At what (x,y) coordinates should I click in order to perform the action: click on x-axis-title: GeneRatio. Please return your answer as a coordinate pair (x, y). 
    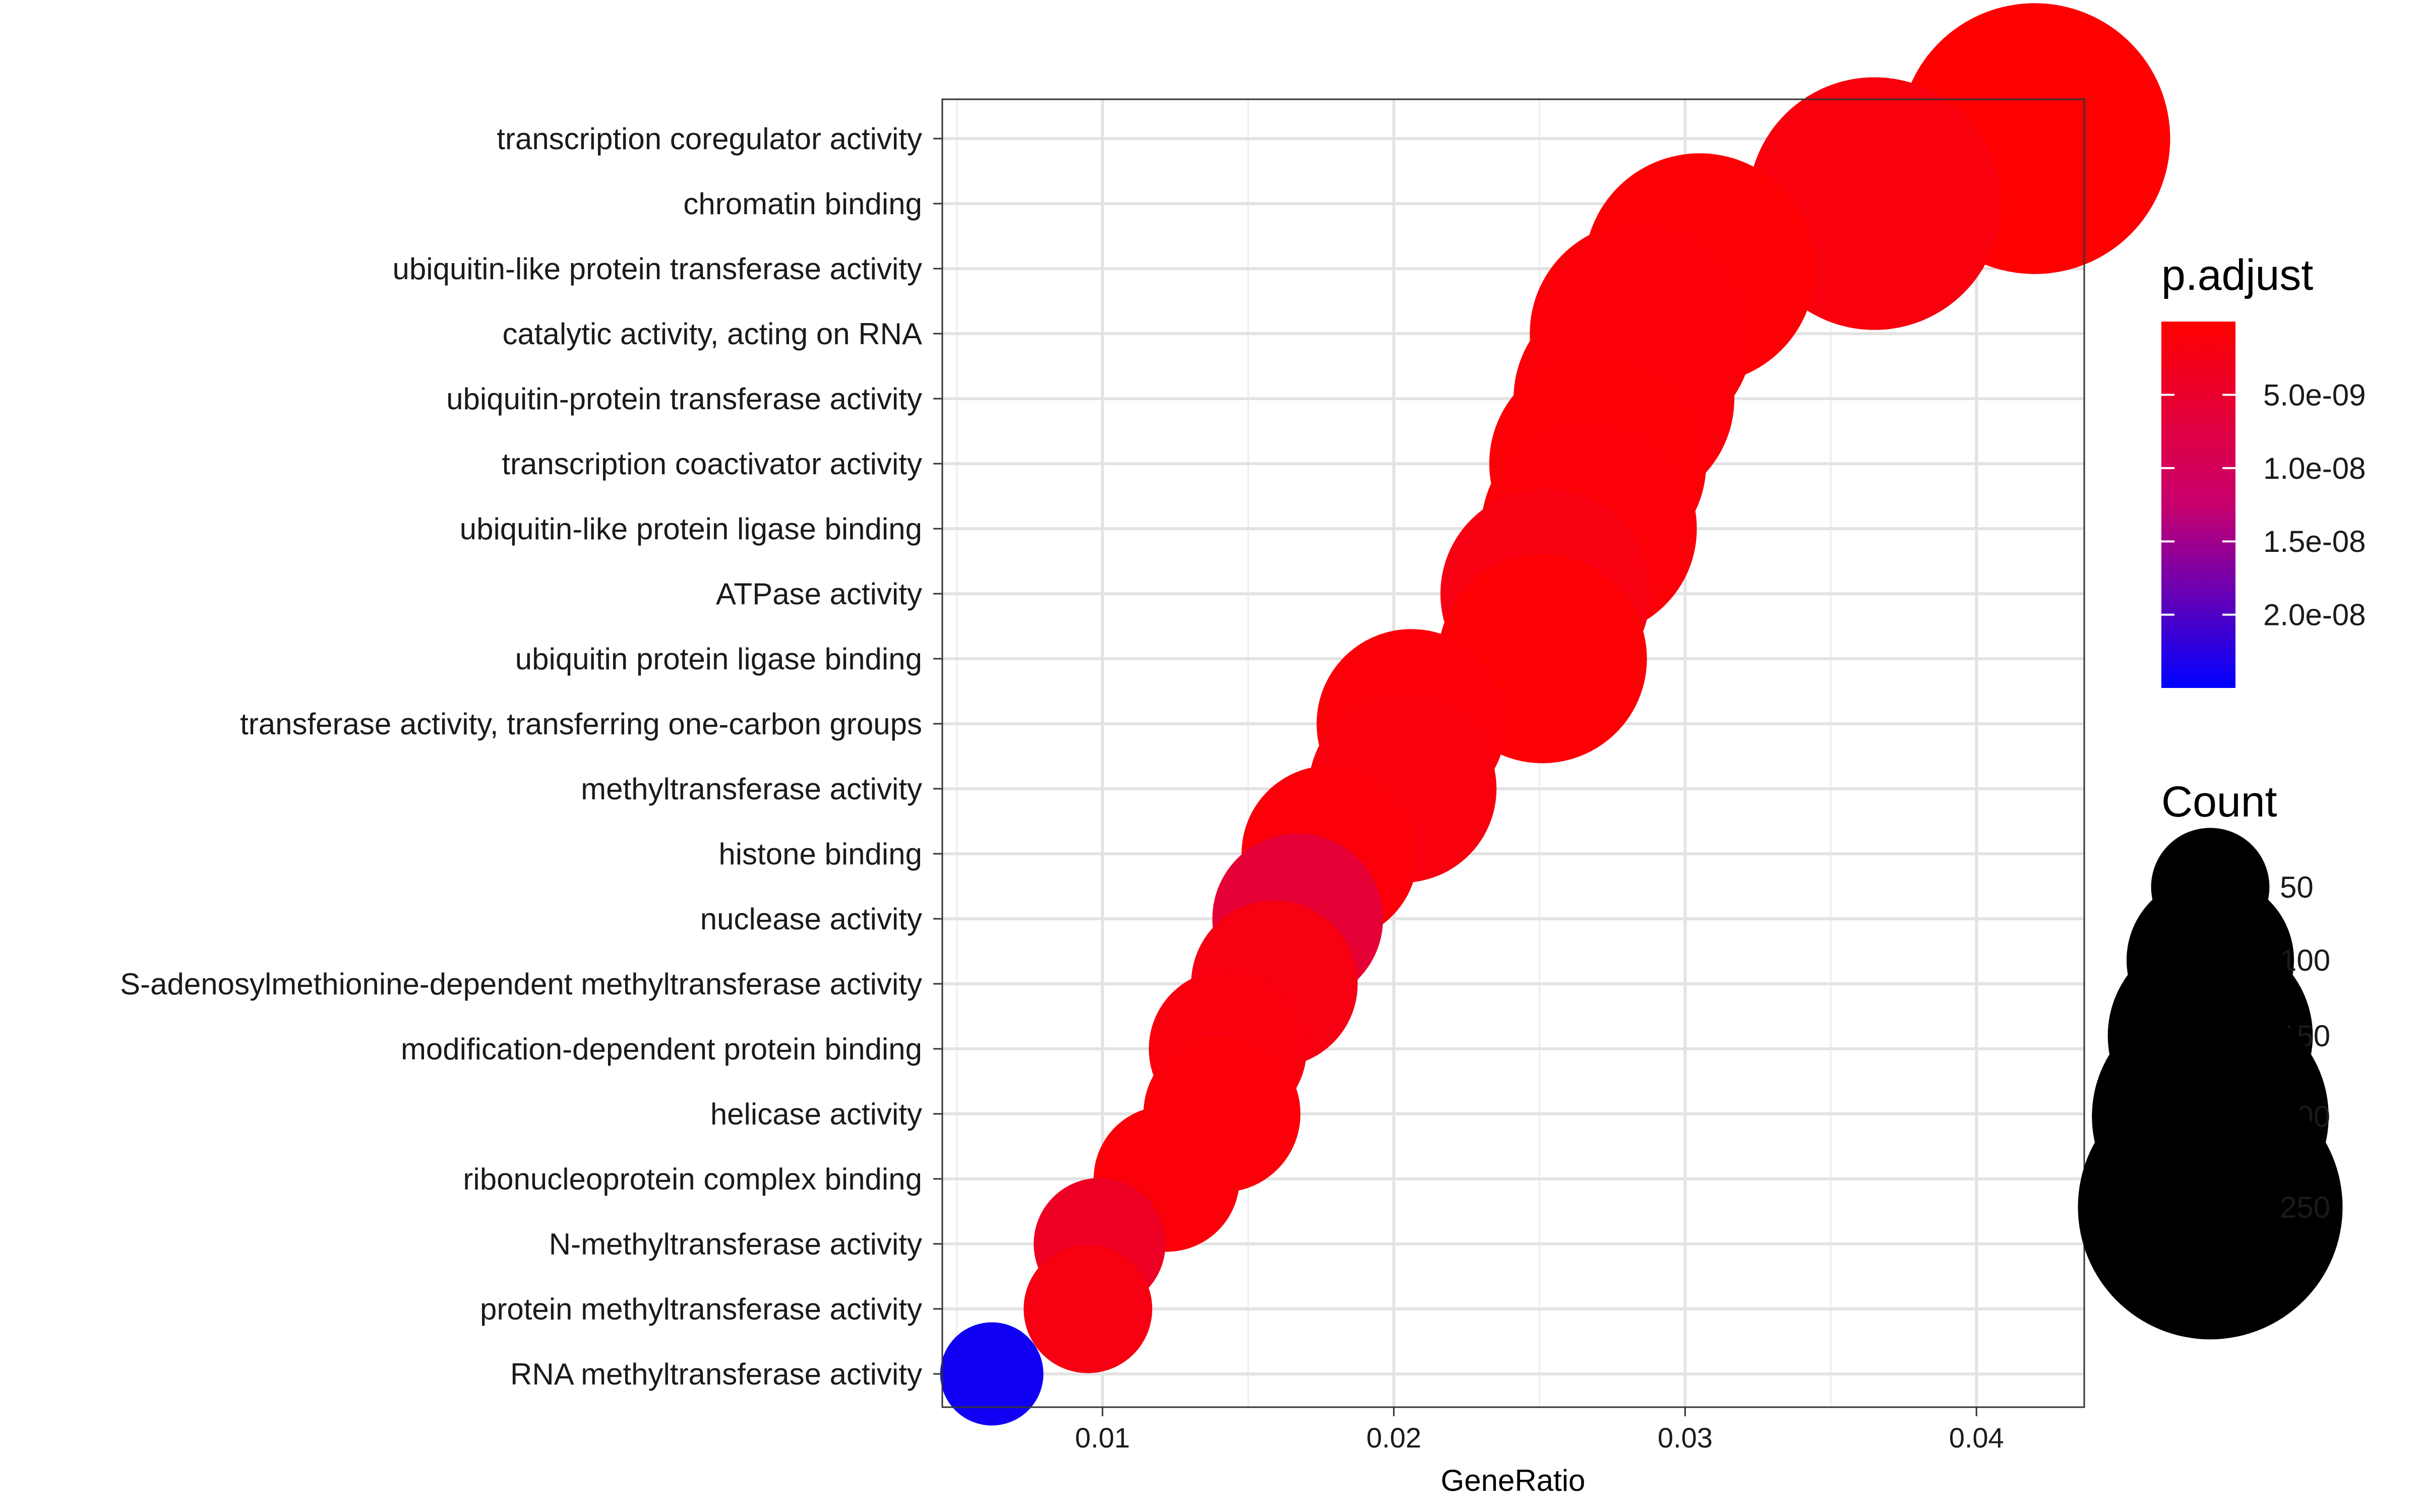
    Looking at the image, I should click on (1513, 1480).